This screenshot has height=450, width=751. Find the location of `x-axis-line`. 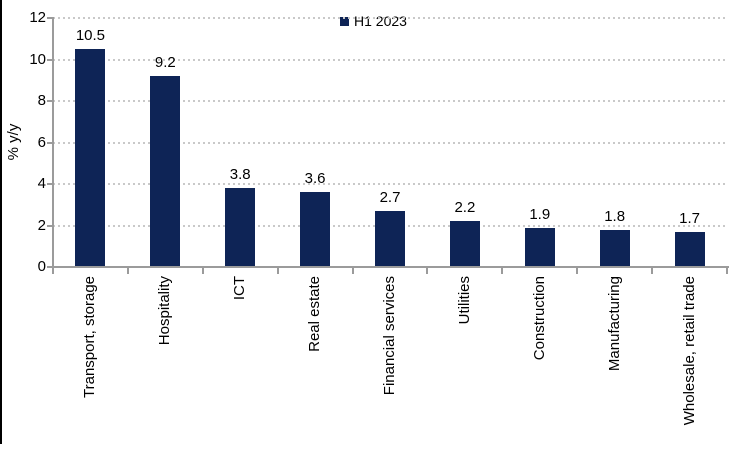

x-axis-line is located at coordinates (390, 267).